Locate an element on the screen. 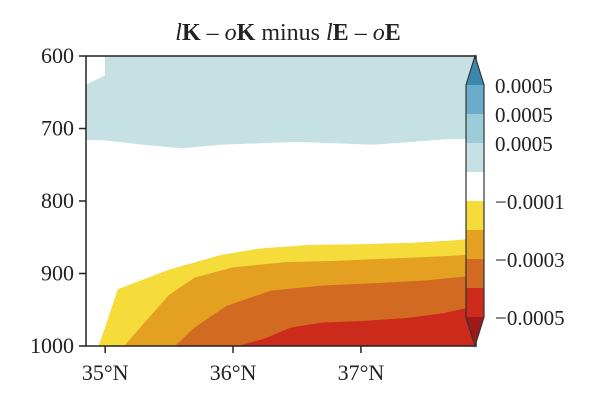  y-axis: 600 700 800 900 1000 is located at coordinates (58, 200).